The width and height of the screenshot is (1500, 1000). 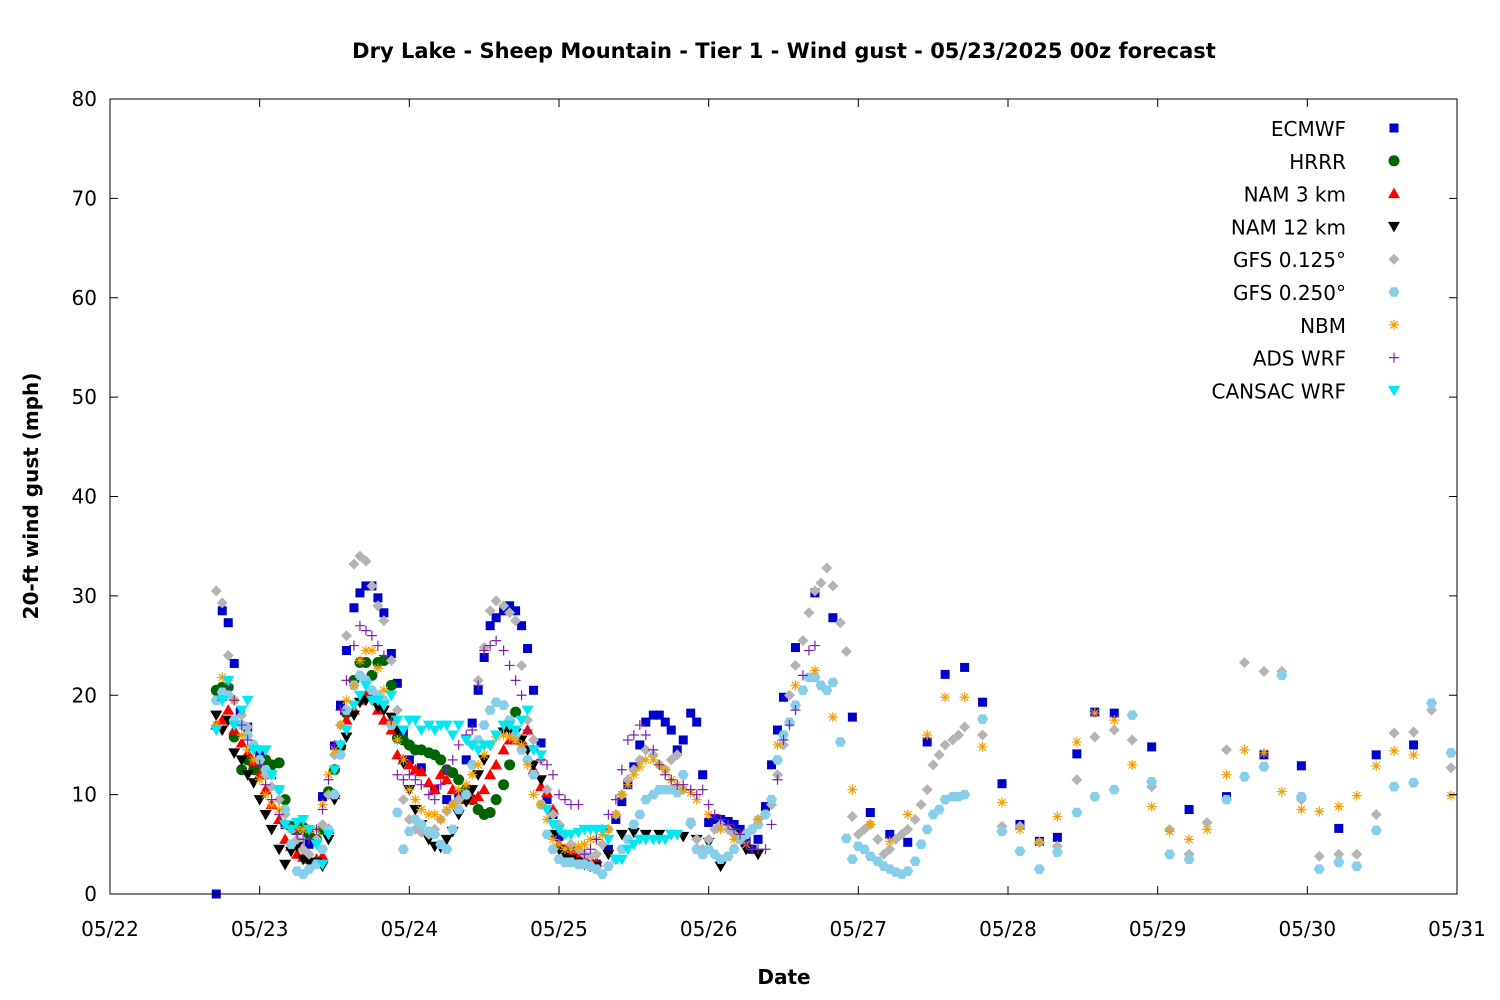 What do you see at coordinates (1008, 929) in the screenshot?
I see `x-tick-label: 05/28` at bounding box center [1008, 929].